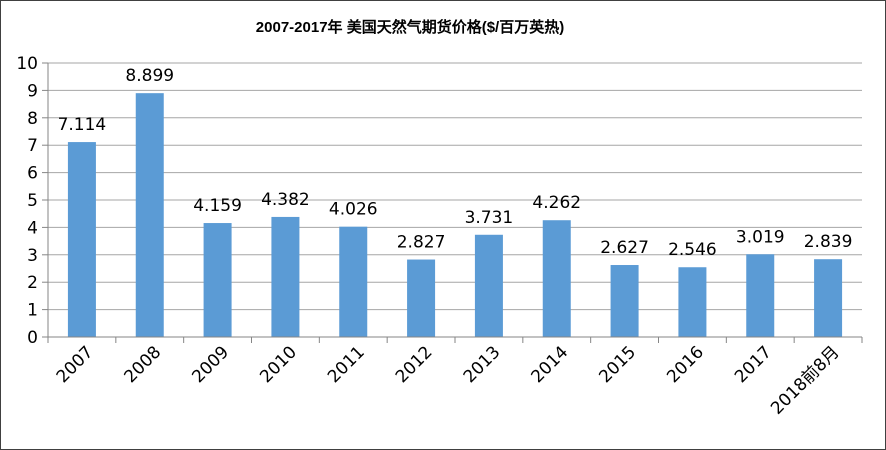 The width and height of the screenshot is (886, 450). What do you see at coordinates (753, 364) in the screenshot?
I see `x-tick-label: 2017` at bounding box center [753, 364].